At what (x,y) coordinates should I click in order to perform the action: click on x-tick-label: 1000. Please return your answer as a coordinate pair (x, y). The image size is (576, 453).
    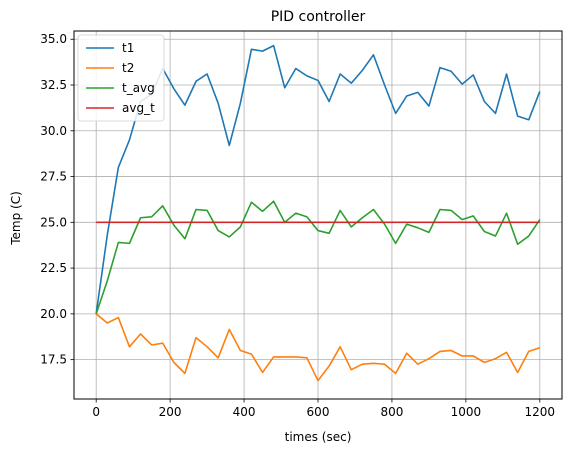
    Looking at the image, I should click on (466, 412).